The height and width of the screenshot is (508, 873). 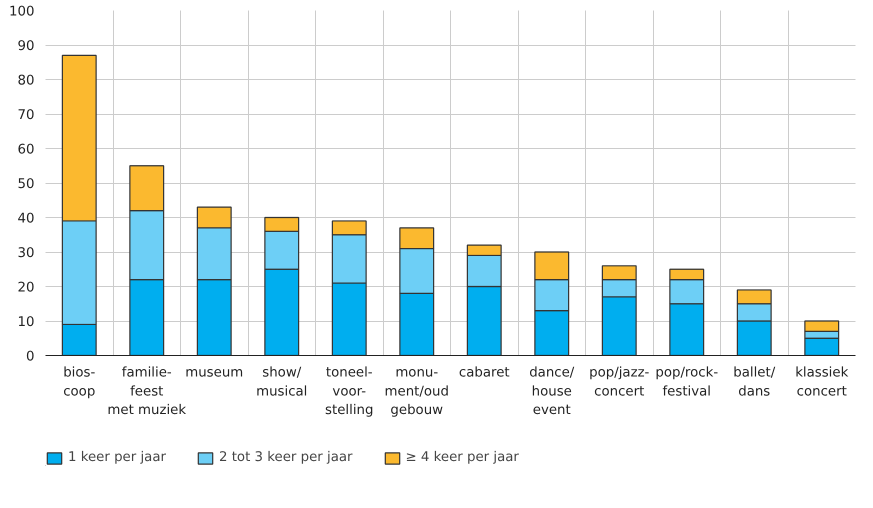 I want to click on y-tick-label: 50, so click(x=26, y=184).